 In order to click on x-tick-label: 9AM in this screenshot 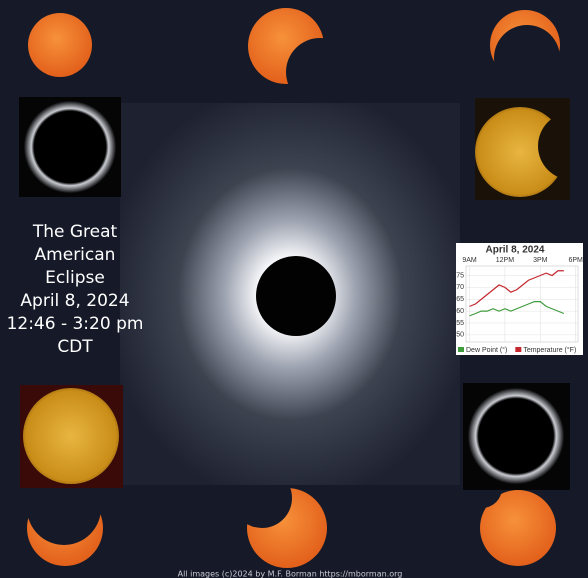, I will do `click(469, 260)`.